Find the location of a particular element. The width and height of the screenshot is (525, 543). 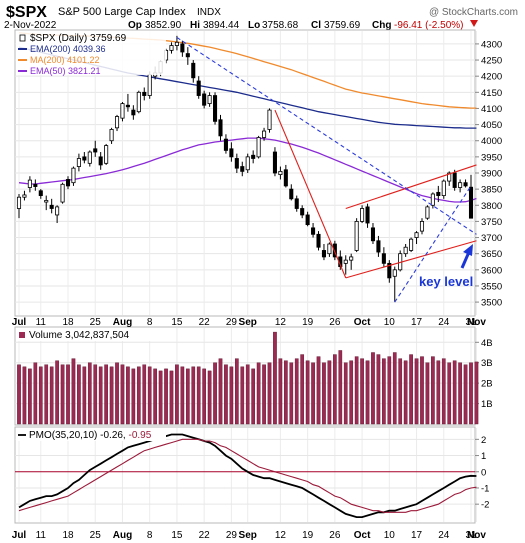

date-tick-label: Aug is located at coordinates (122, 535).